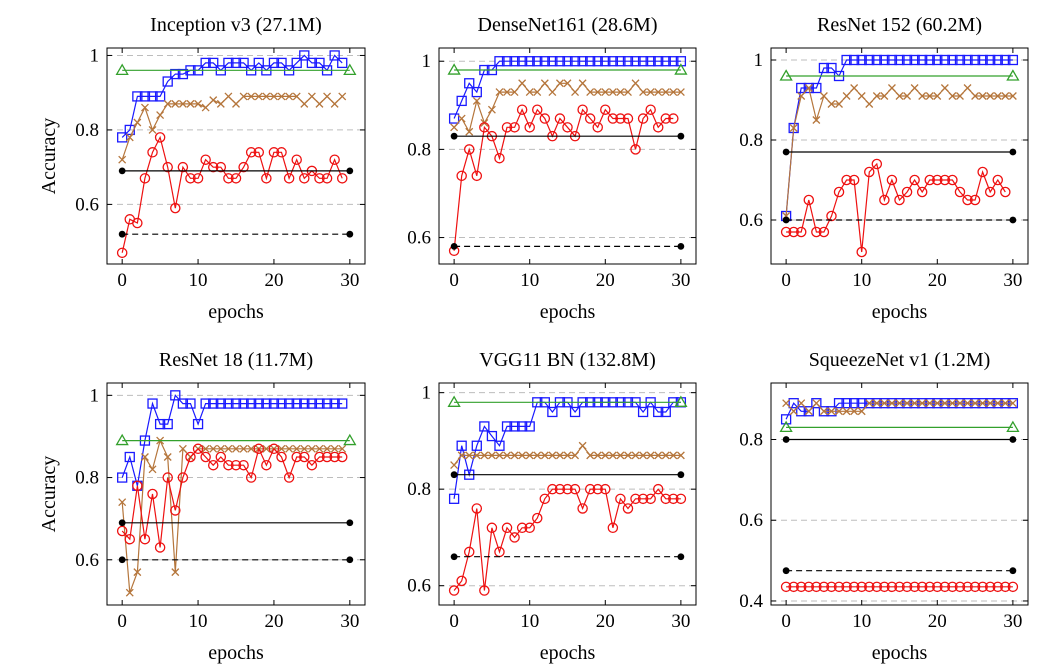 This screenshot has width=1052, height=667. What do you see at coordinates (899, 156) in the screenshot?
I see `plot-frame` at bounding box center [899, 156].